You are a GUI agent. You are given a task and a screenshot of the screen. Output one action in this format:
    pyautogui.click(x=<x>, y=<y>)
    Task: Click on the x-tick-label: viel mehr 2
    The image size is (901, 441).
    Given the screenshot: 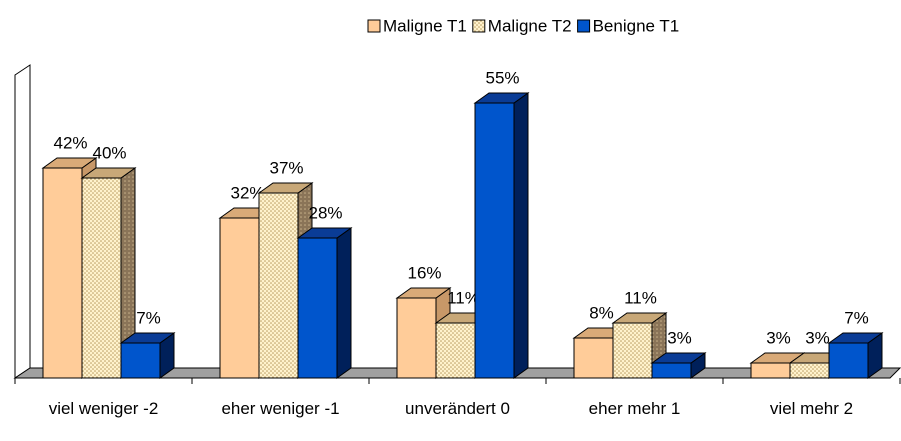 What is the action you would take?
    pyautogui.click(x=811, y=408)
    